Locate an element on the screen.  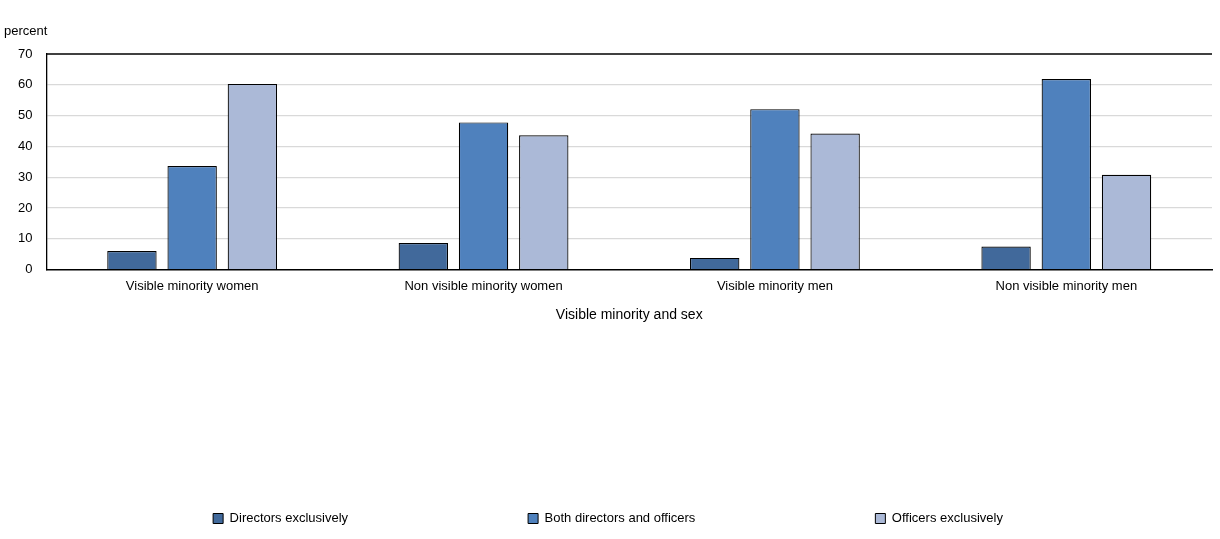
y-tick-label: 20 is located at coordinates (25, 207).